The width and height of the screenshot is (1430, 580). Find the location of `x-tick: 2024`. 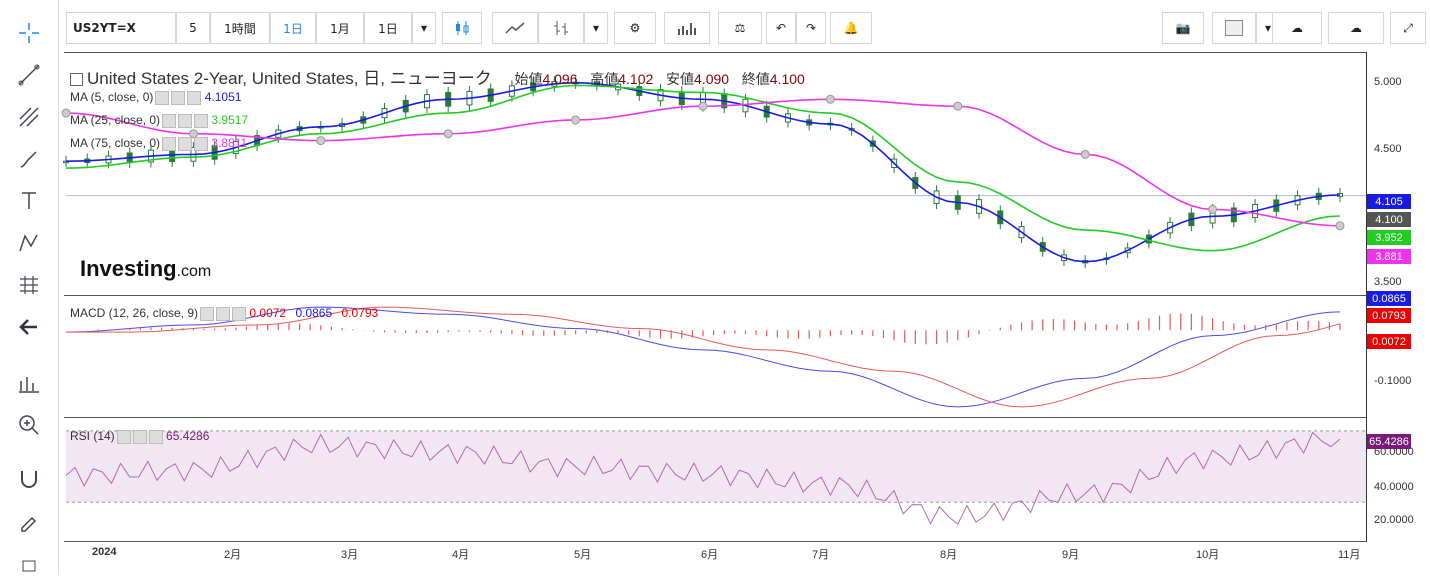

x-tick: 2024 is located at coordinates (104, 552).